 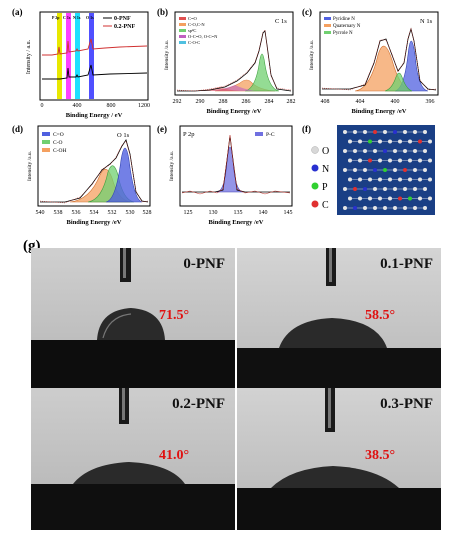 What do you see at coordinates (124, 27) in the screenshot?
I see `legend-0.2-pnf: 0.2-PNF` at bounding box center [124, 27].